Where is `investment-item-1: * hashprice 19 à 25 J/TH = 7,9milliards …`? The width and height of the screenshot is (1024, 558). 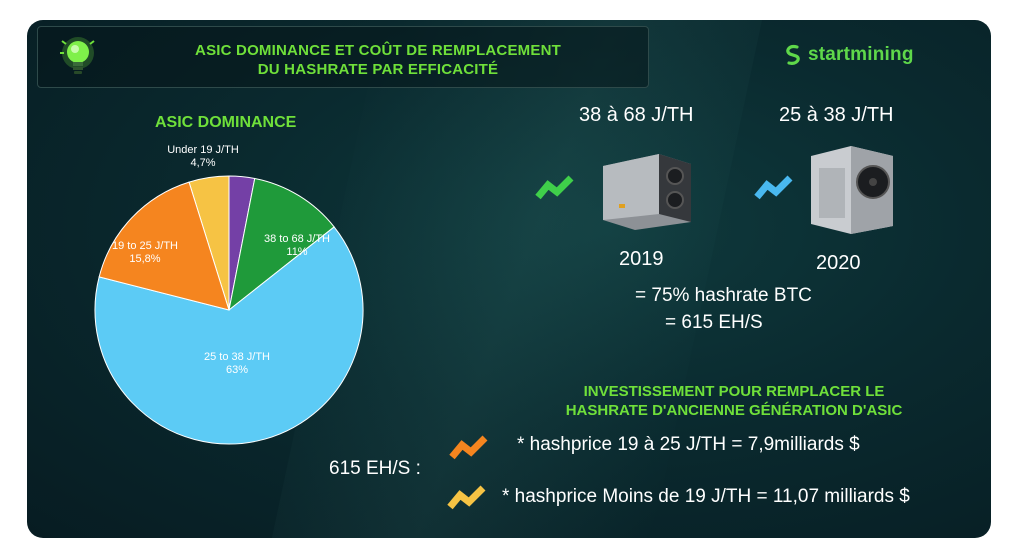
investment-item-1: * hashprice 19 à 25 J/TH = 7,9milliards … is located at coordinates (688, 444).